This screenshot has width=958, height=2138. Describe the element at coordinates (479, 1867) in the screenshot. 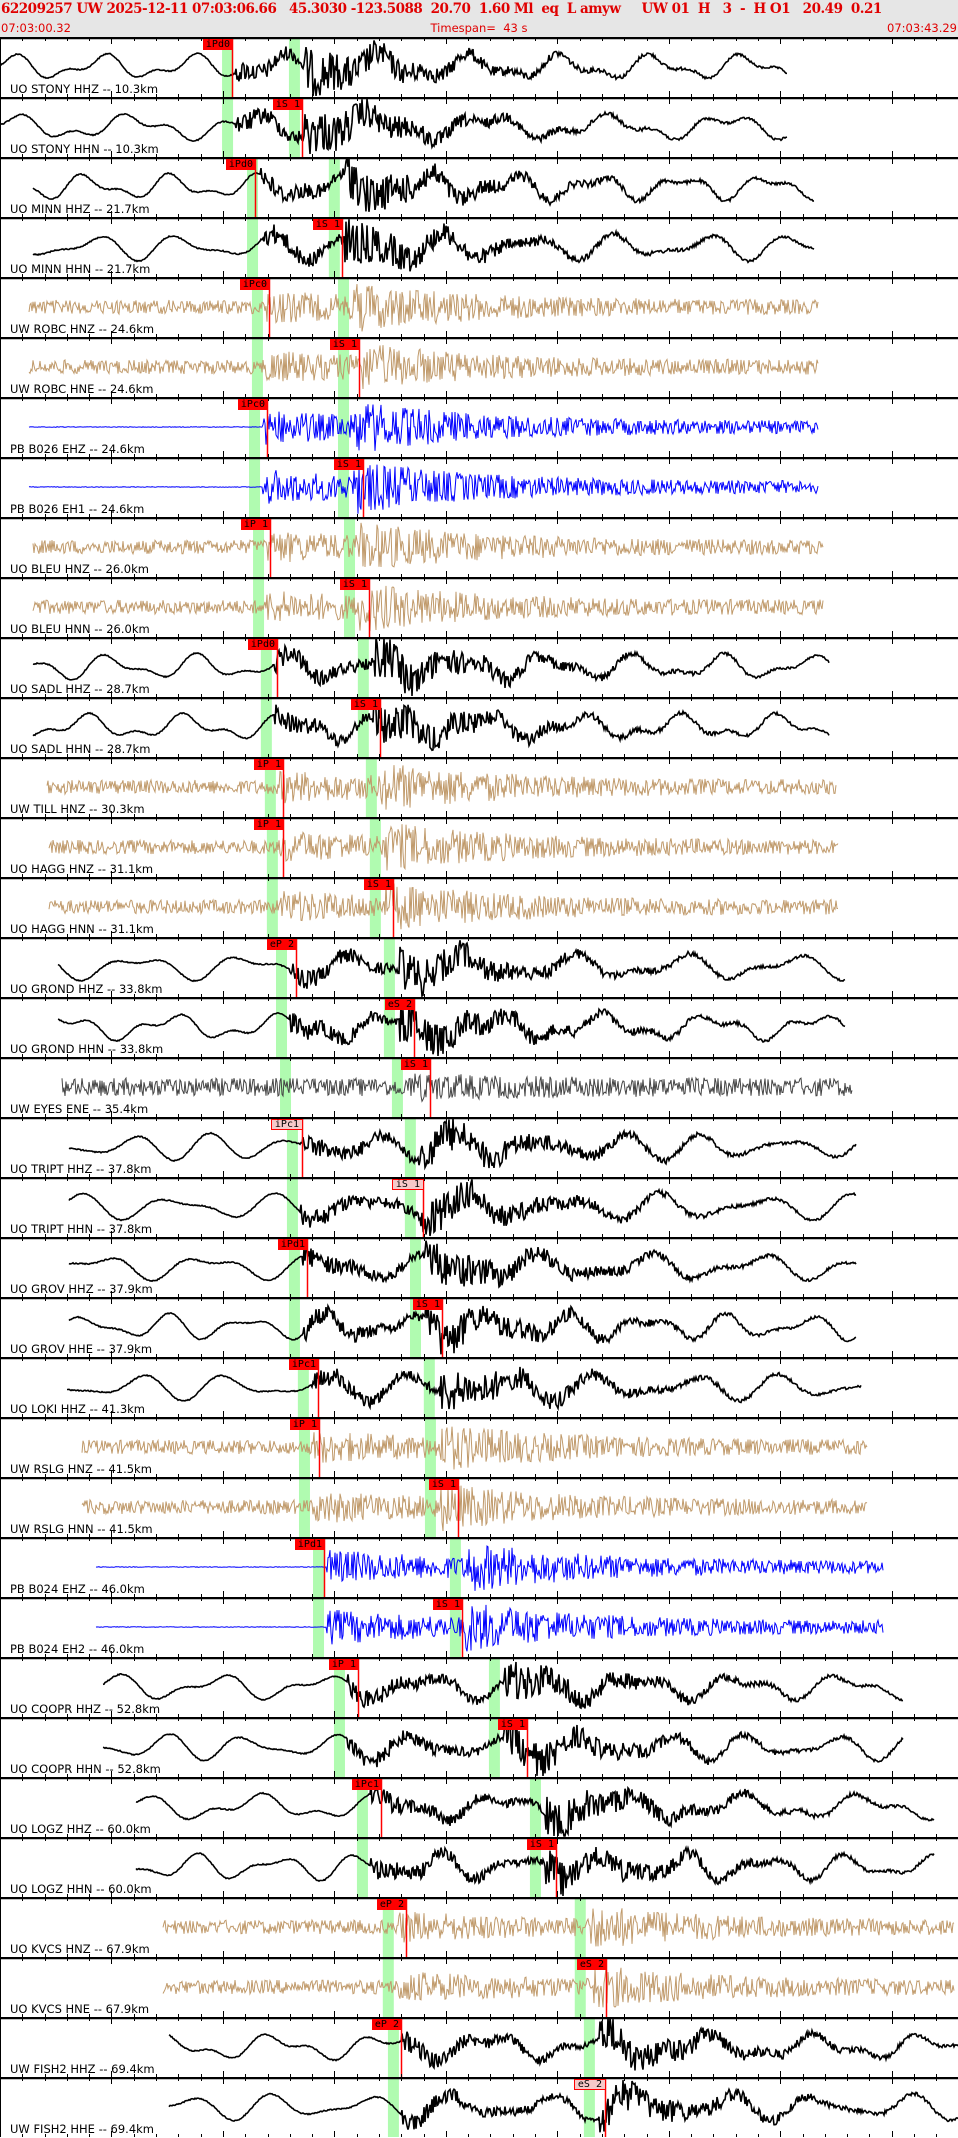

I see `trace-row: UO LOGZ HHN -- 60.0km iS 1` at that location.